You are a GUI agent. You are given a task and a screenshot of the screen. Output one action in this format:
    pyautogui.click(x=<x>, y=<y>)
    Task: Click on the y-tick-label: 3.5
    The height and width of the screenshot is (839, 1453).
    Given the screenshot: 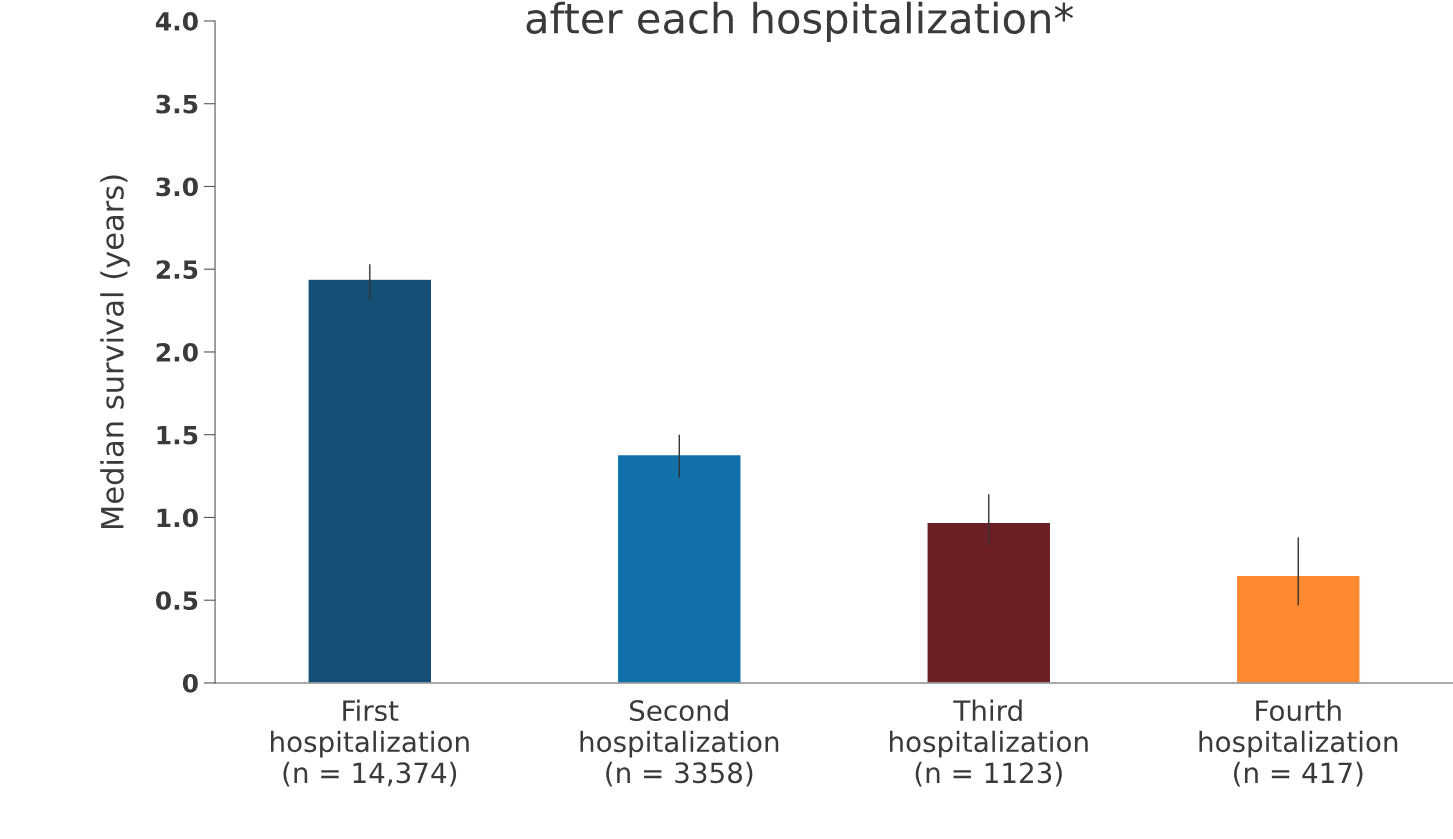 What is the action you would take?
    pyautogui.click(x=177, y=104)
    